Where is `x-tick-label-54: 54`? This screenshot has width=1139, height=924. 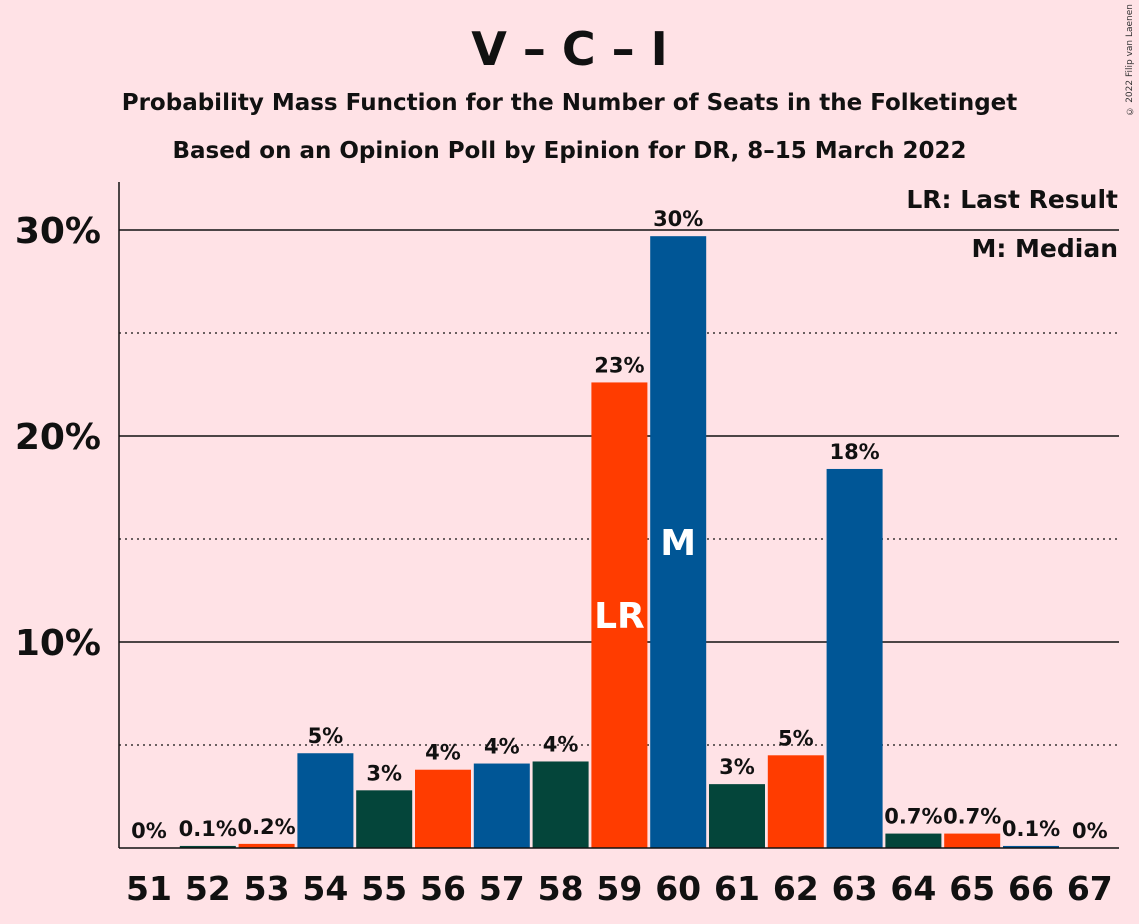
x-tick-label-54: 54 is located at coordinates (325, 888).